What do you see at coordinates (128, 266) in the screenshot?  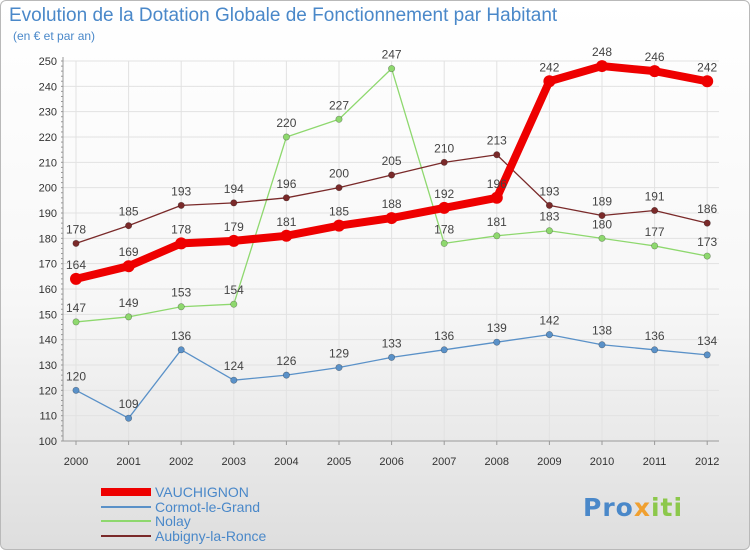 I see `data-point-VAUCHIGNON-2001` at bounding box center [128, 266].